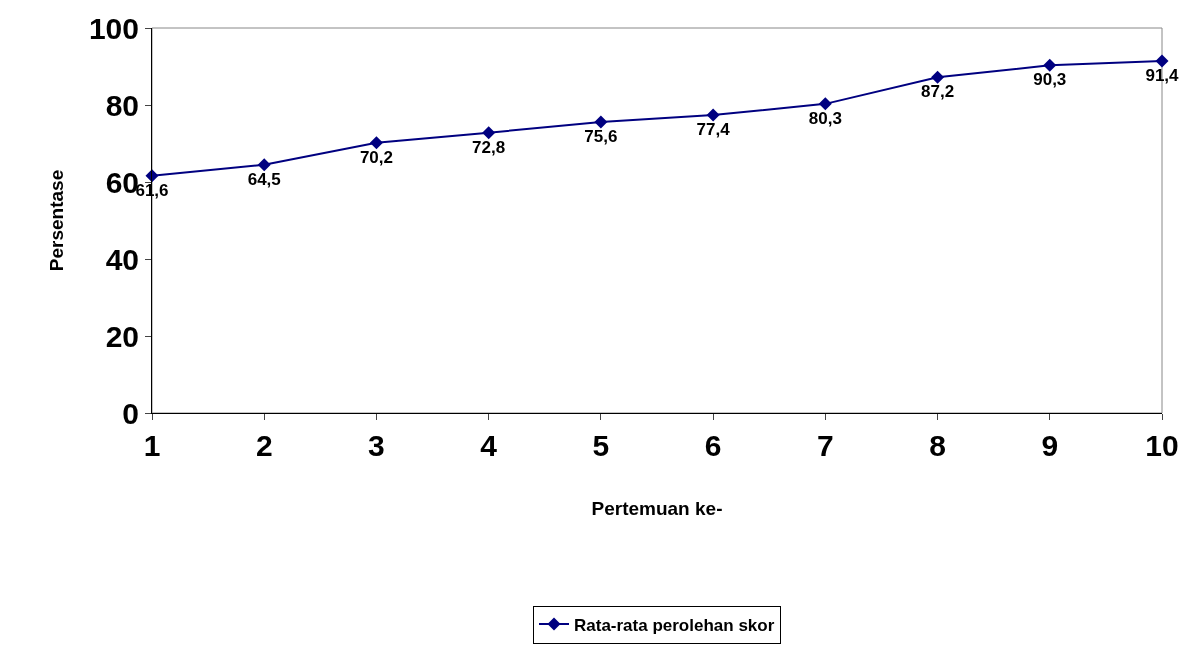 This screenshot has height=656, width=1191. I want to click on y-tick-label: 0, so click(130, 413).